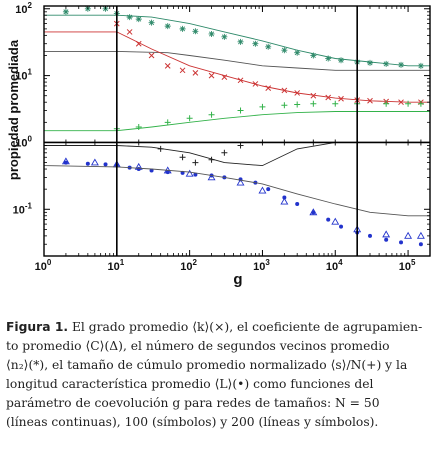  I want to click on x-tick-exponent-5: 5, so click(413, 262).